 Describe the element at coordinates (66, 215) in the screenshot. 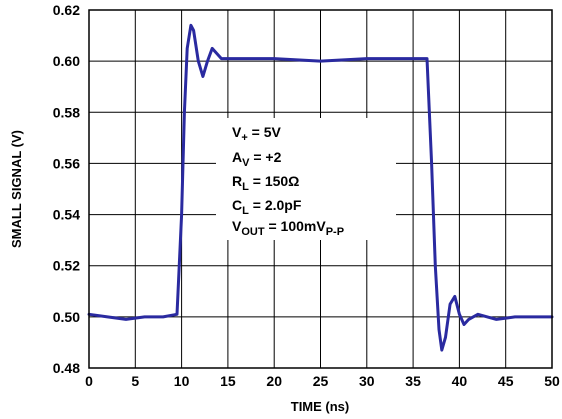

I see `y-tick-label: 0.54` at that location.